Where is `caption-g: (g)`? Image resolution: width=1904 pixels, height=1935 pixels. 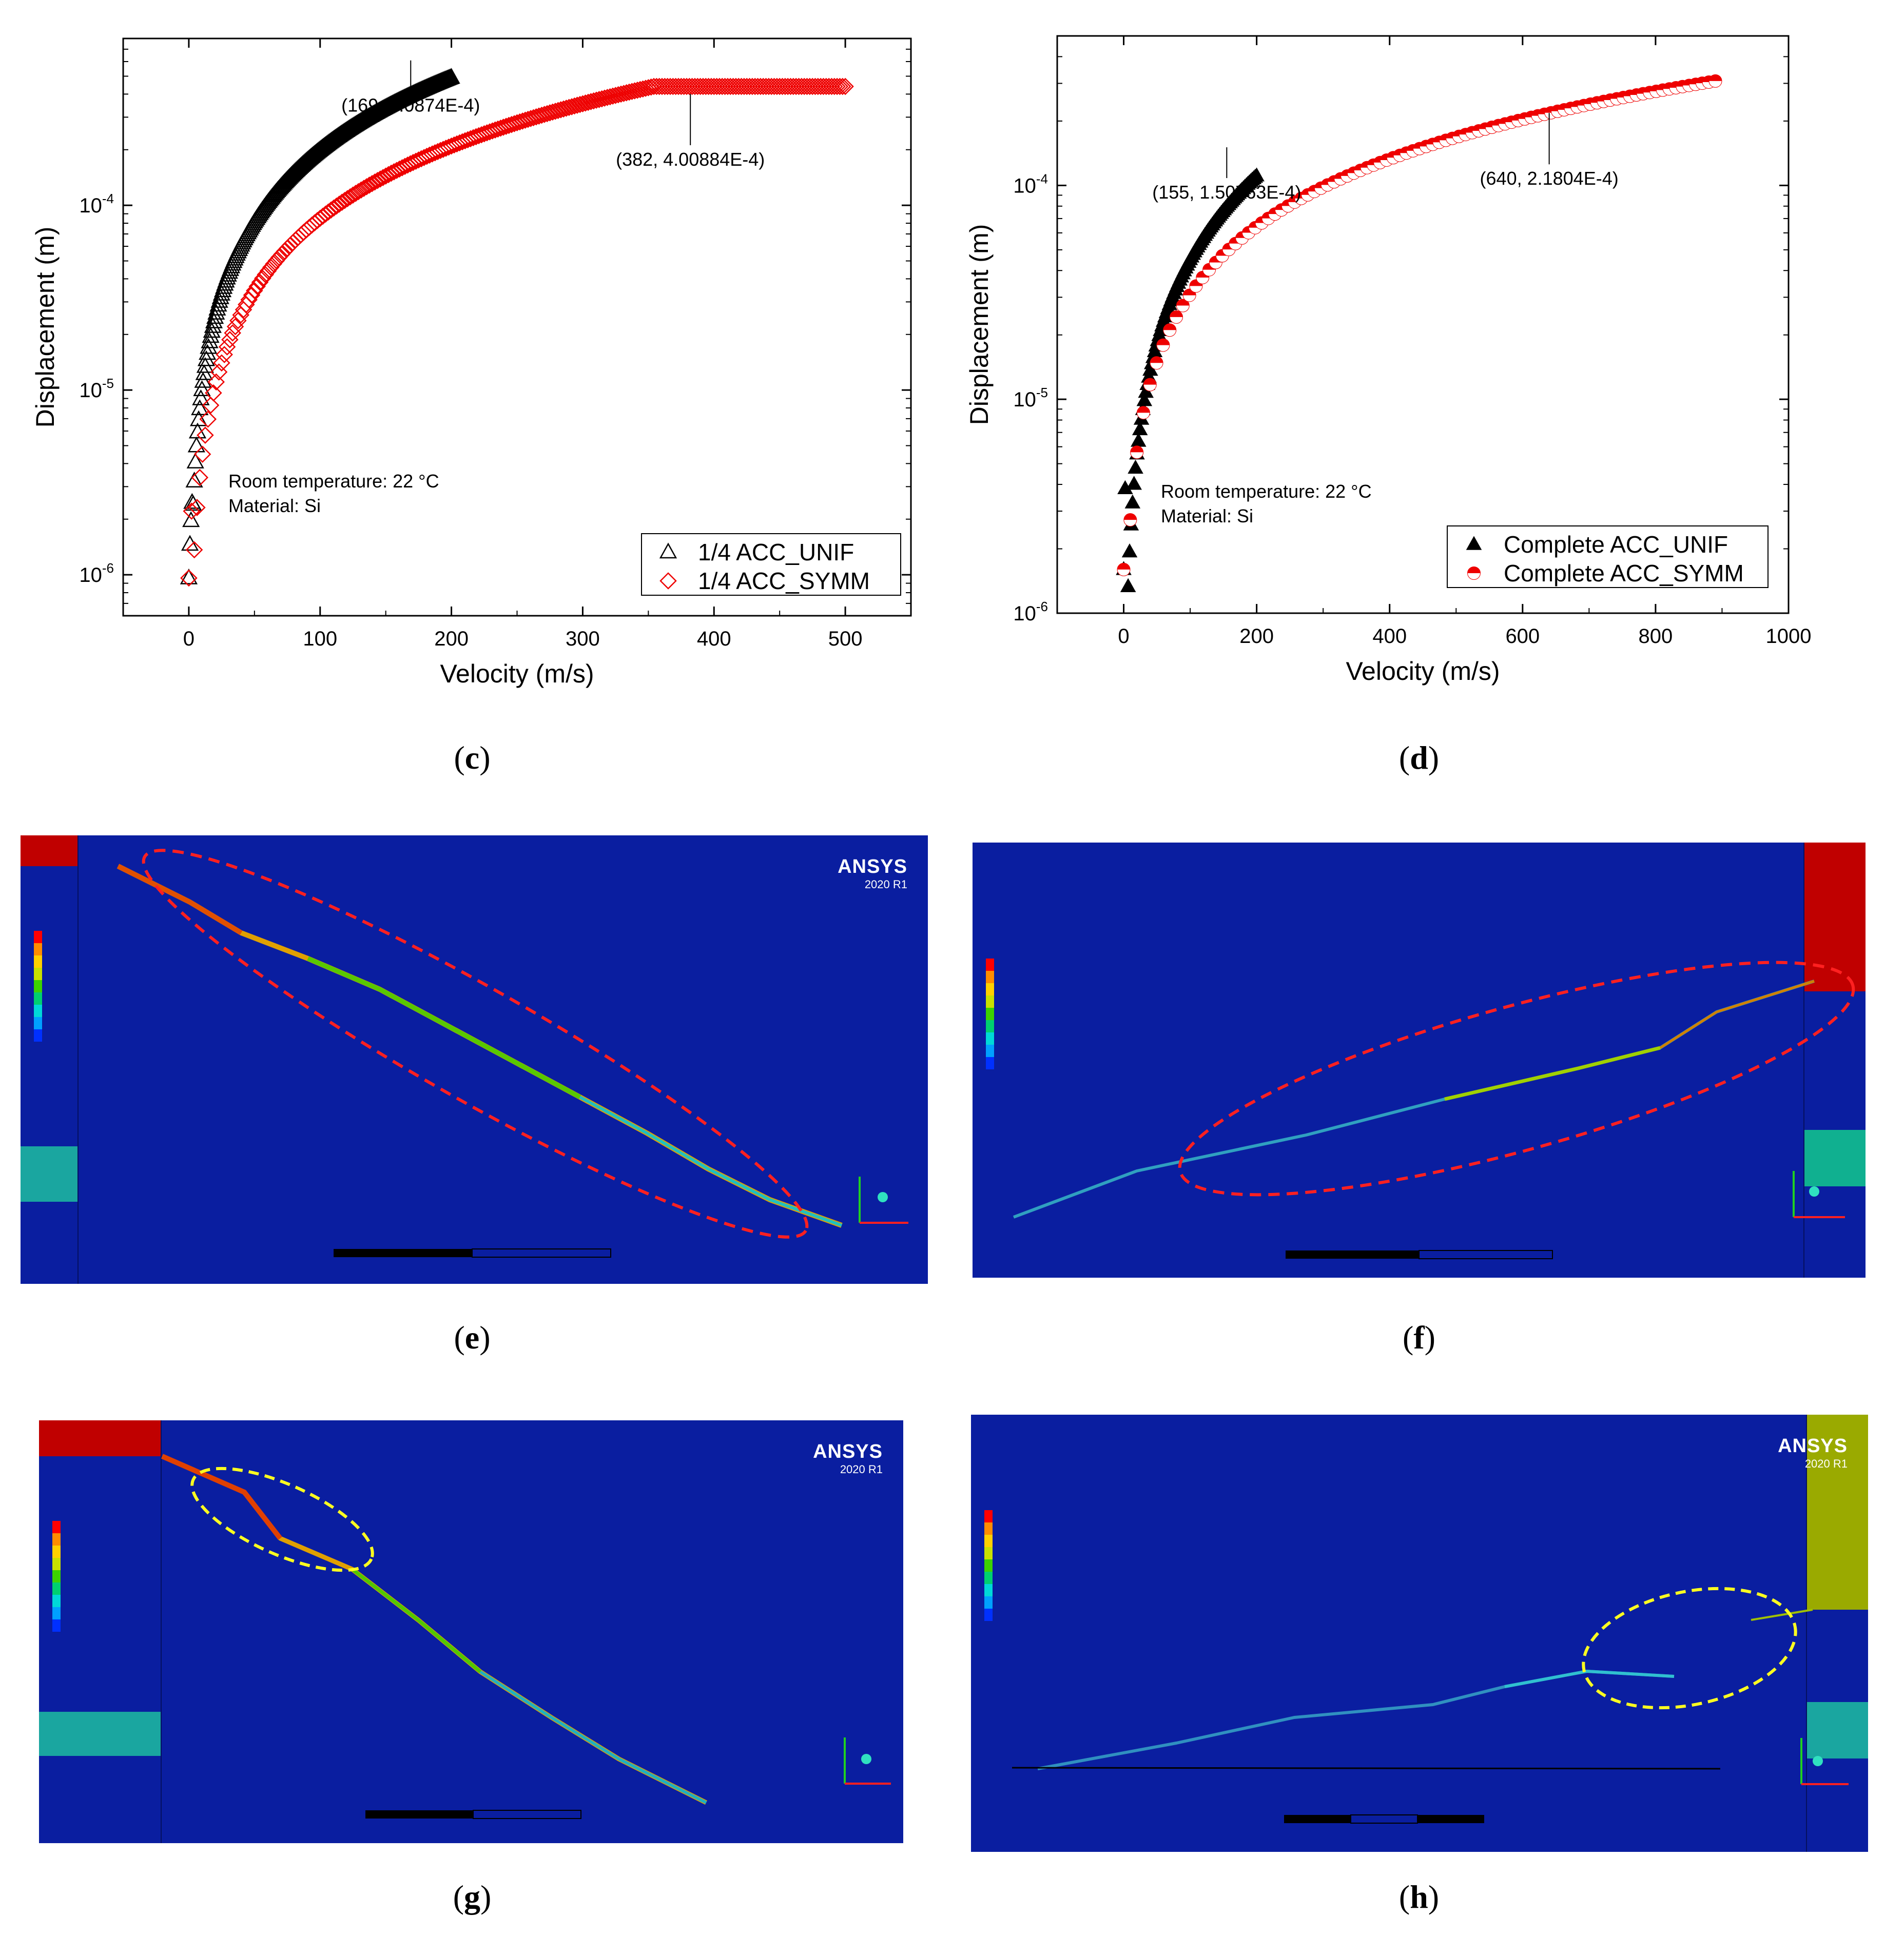
caption-g: (g) is located at coordinates (472, 1897).